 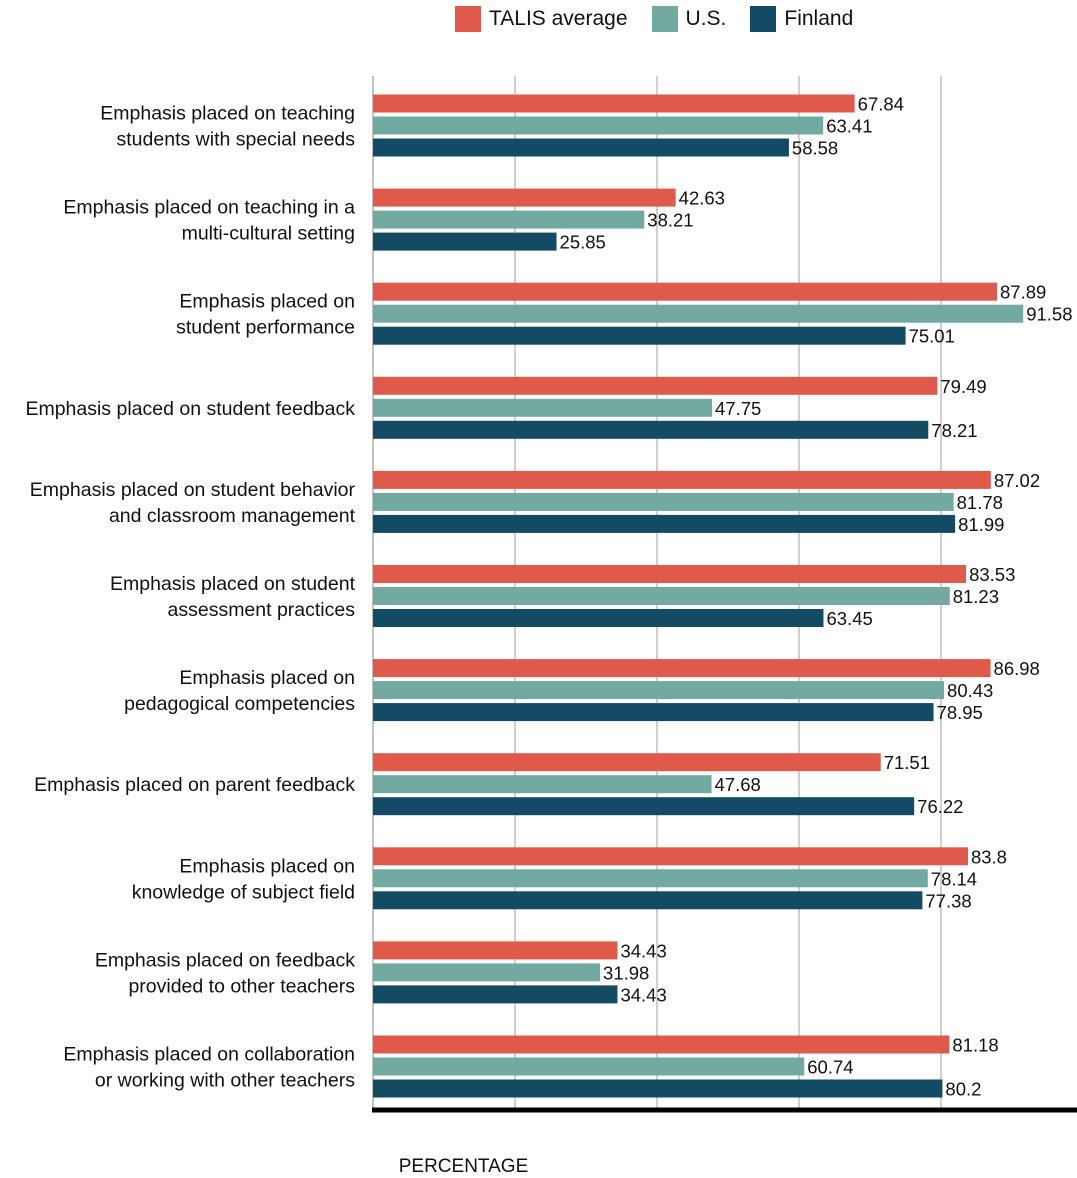 I want to click on value-label-6-0: 86.98, so click(x=1017, y=668).